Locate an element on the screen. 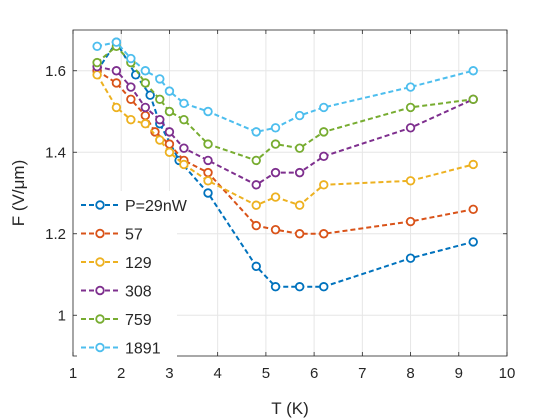 This screenshot has height=420, width=560. legend-background is located at coordinates (127, 278).